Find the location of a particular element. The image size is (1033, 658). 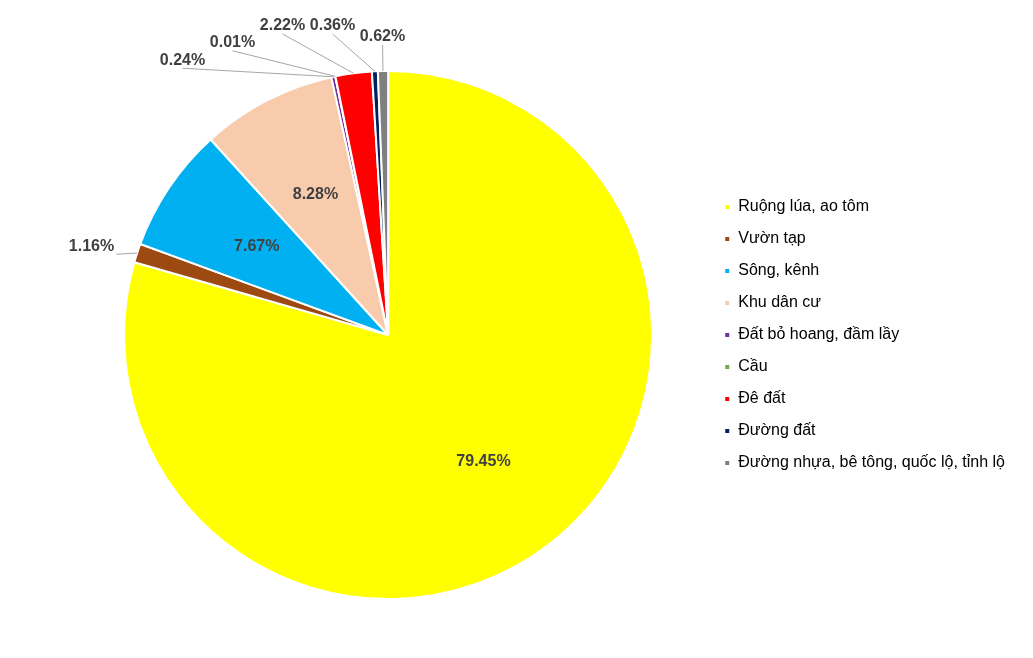

legend-label: Đất bỏ hoang, đầm lầy is located at coordinates (819, 334).